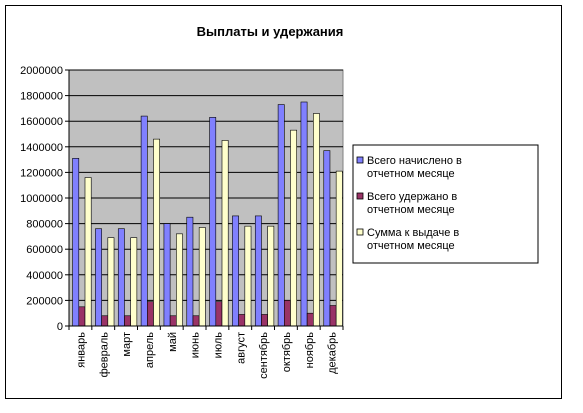 This screenshot has height=413, width=583. I want to click on bar-2-август, so click(242, 320).